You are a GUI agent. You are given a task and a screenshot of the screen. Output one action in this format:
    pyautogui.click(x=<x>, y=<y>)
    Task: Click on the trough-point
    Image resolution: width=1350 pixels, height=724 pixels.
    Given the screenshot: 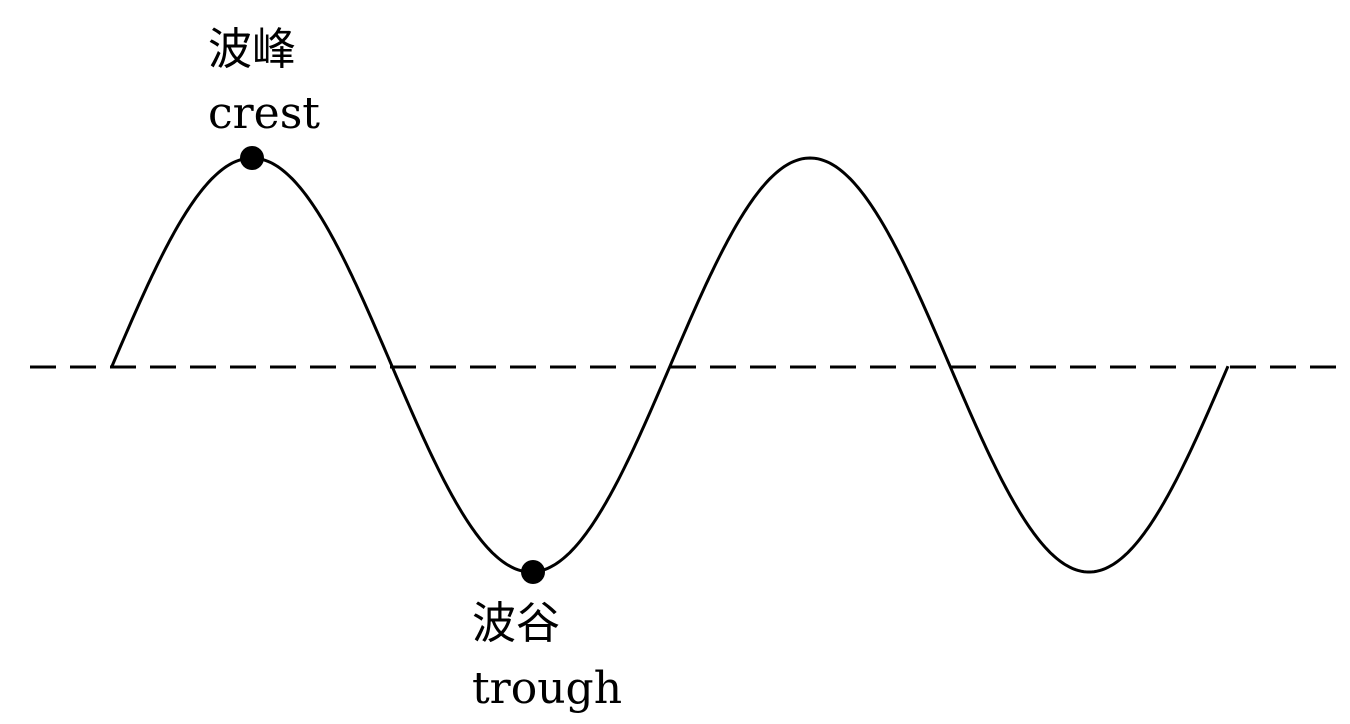 What is the action you would take?
    pyautogui.click(x=533, y=572)
    